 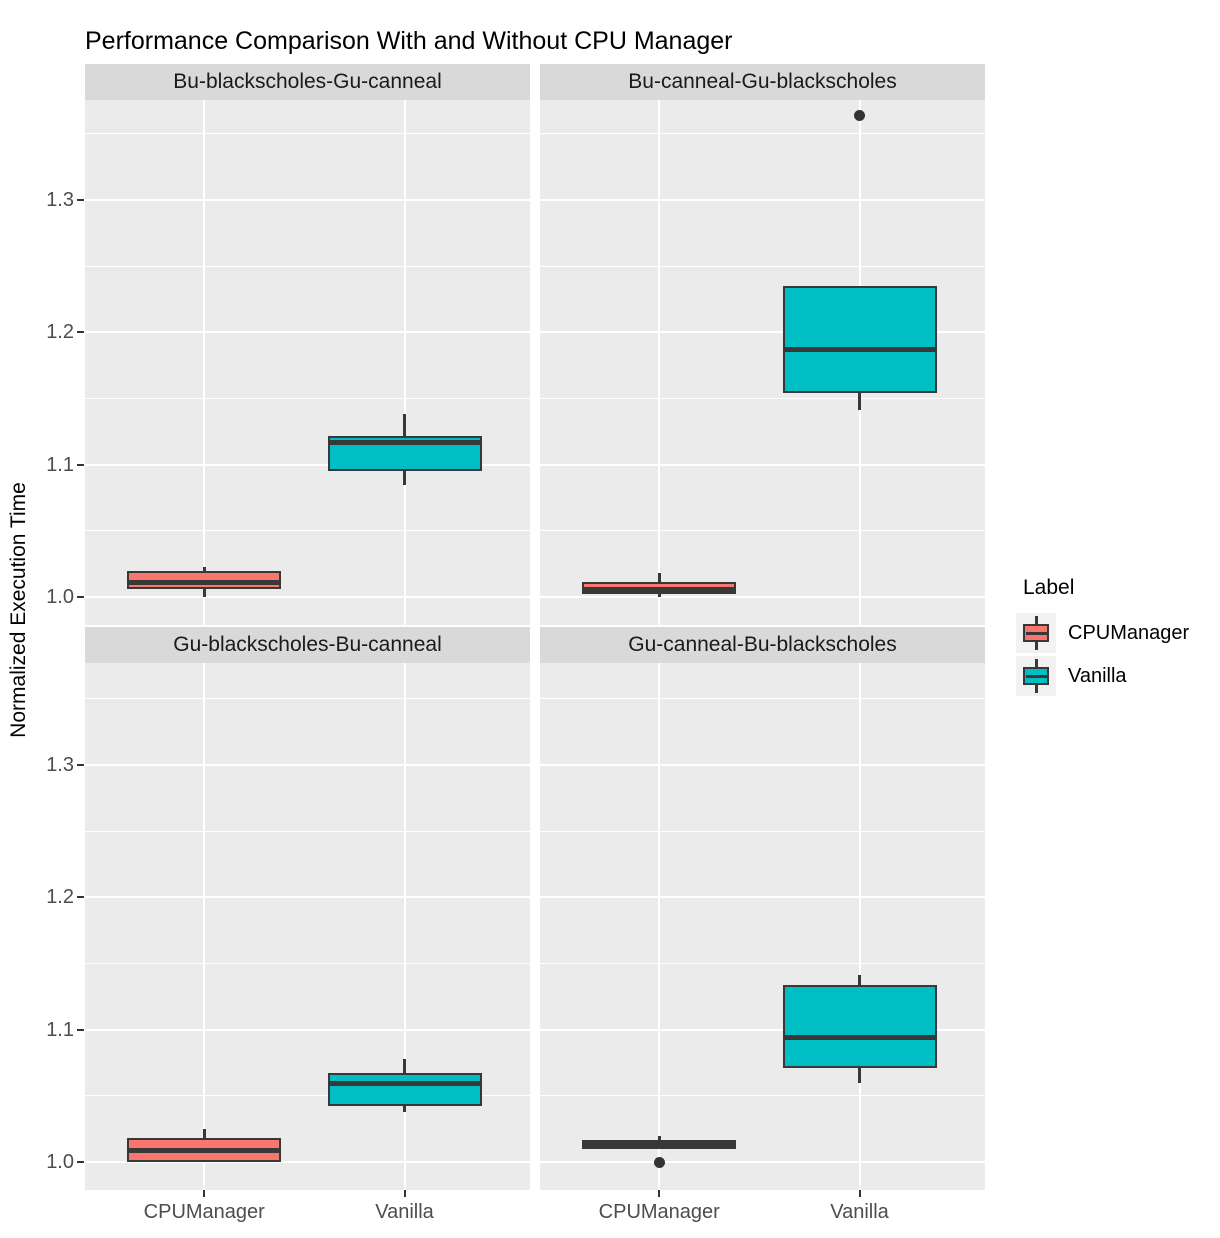 I want to click on facet-strip-top-left: Bu-blackscholes-Gu-canneal, so click(x=307, y=82).